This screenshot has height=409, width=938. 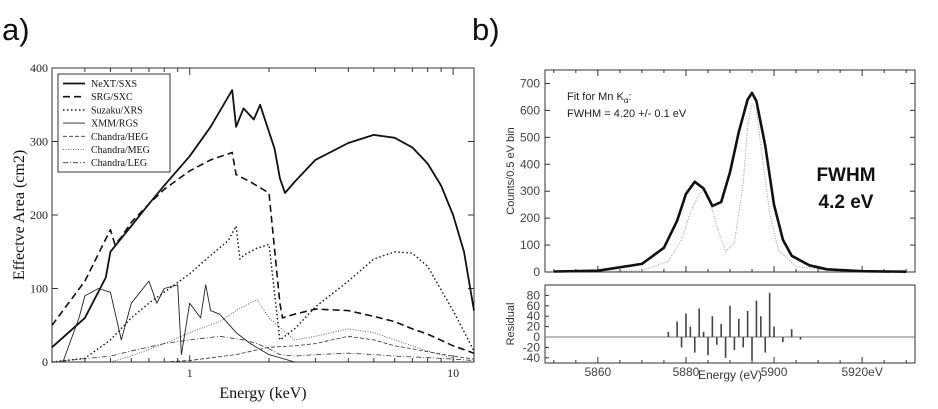 What do you see at coordinates (734, 326) in the screenshot?
I see `chart-b-residual-bars` at bounding box center [734, 326].